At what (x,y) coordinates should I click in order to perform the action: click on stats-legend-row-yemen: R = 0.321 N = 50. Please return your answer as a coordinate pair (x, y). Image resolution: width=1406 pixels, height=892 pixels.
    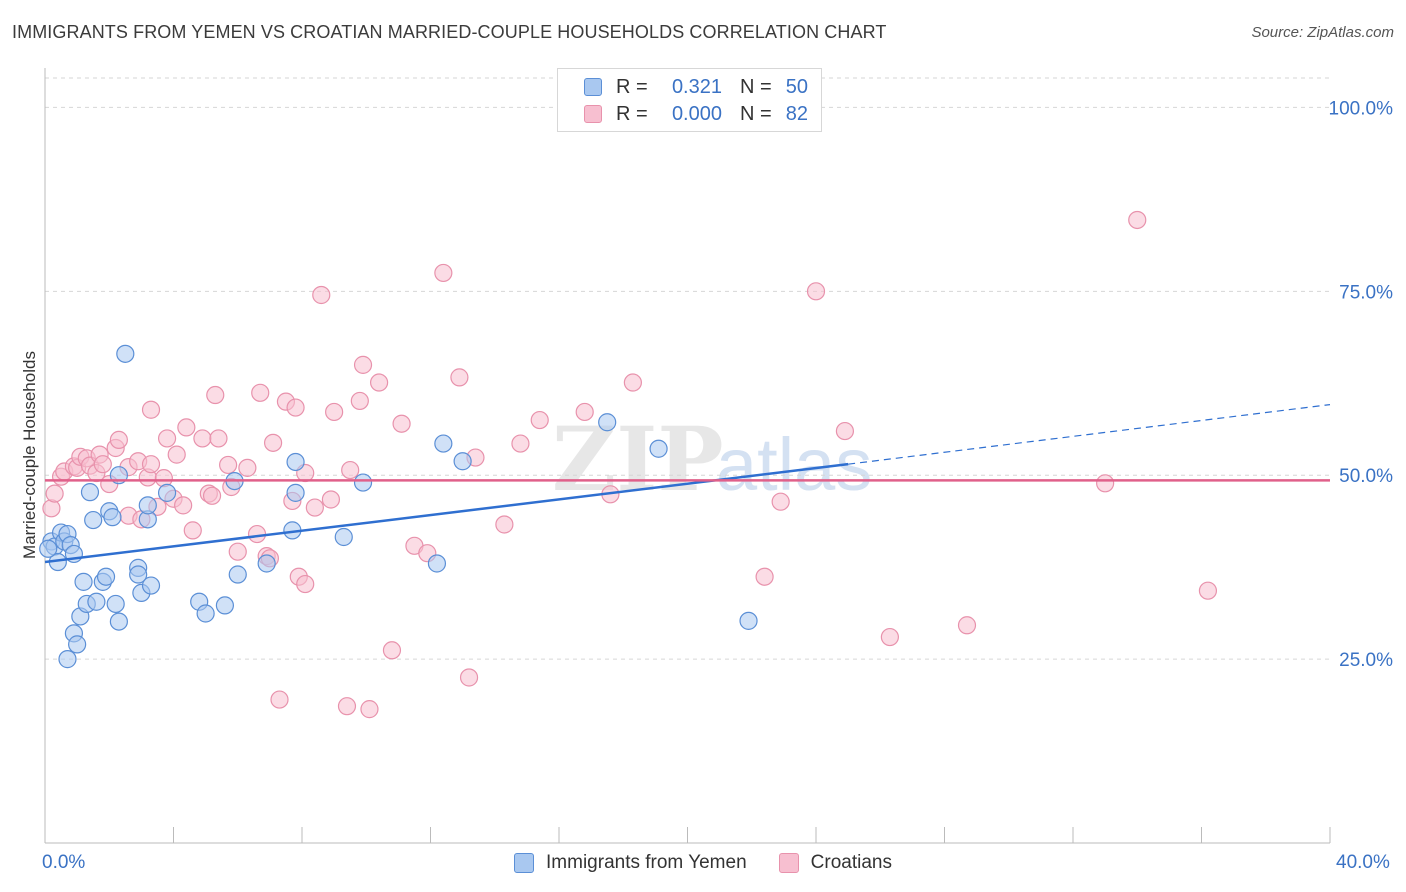
    Looking at the image, I should click on (696, 87).